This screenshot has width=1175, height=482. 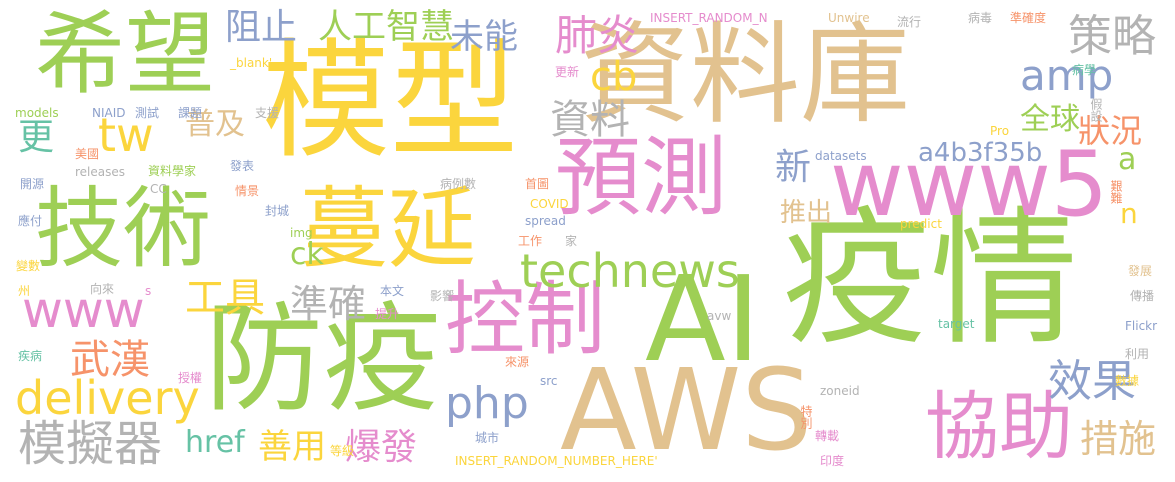 I want to click on word-效果: 效果, so click(x=1092, y=381).